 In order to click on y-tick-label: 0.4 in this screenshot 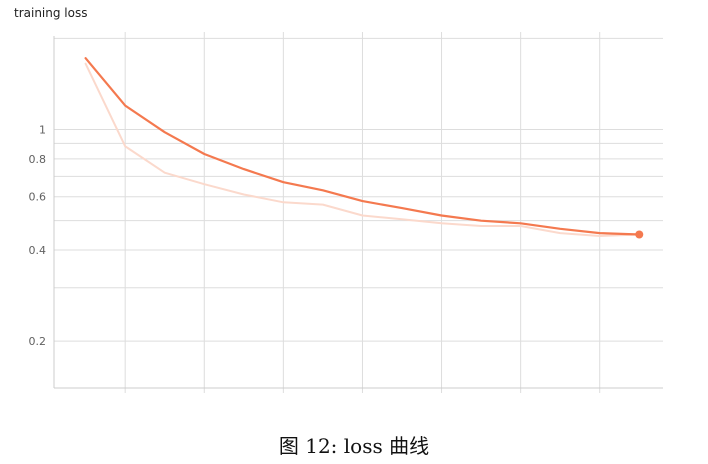, I will do `click(38, 250)`.